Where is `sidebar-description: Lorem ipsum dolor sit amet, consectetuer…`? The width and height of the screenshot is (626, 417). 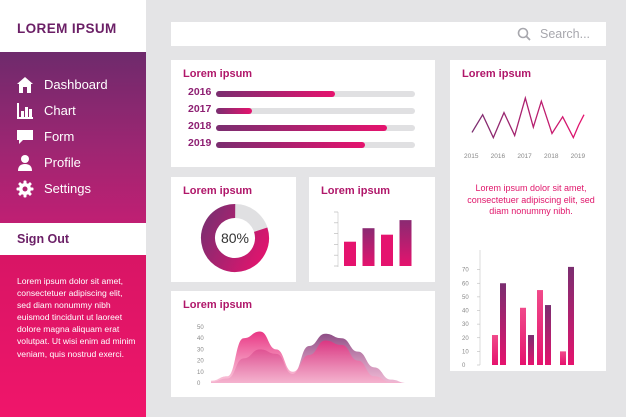
sidebar-description: Lorem ipsum dolor sit amet, consectetuer… is located at coordinates (76, 317).